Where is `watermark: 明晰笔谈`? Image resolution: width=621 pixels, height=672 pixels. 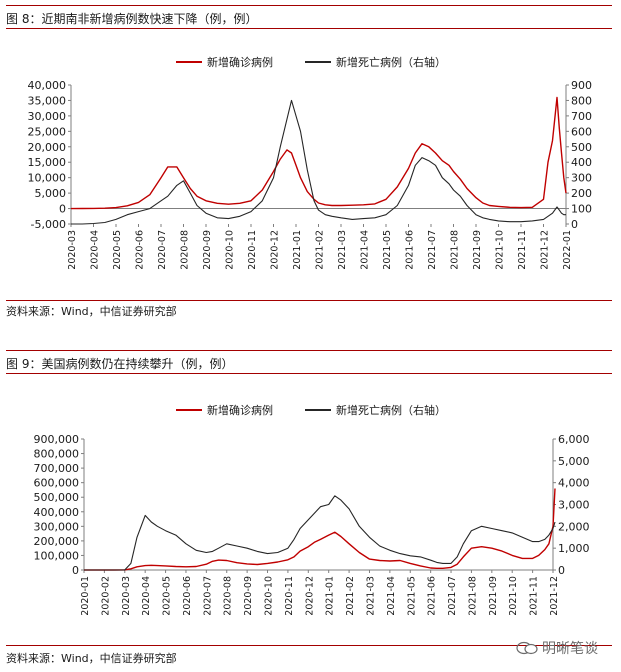
watermark: 明晰笔谈 is located at coordinates (557, 648).